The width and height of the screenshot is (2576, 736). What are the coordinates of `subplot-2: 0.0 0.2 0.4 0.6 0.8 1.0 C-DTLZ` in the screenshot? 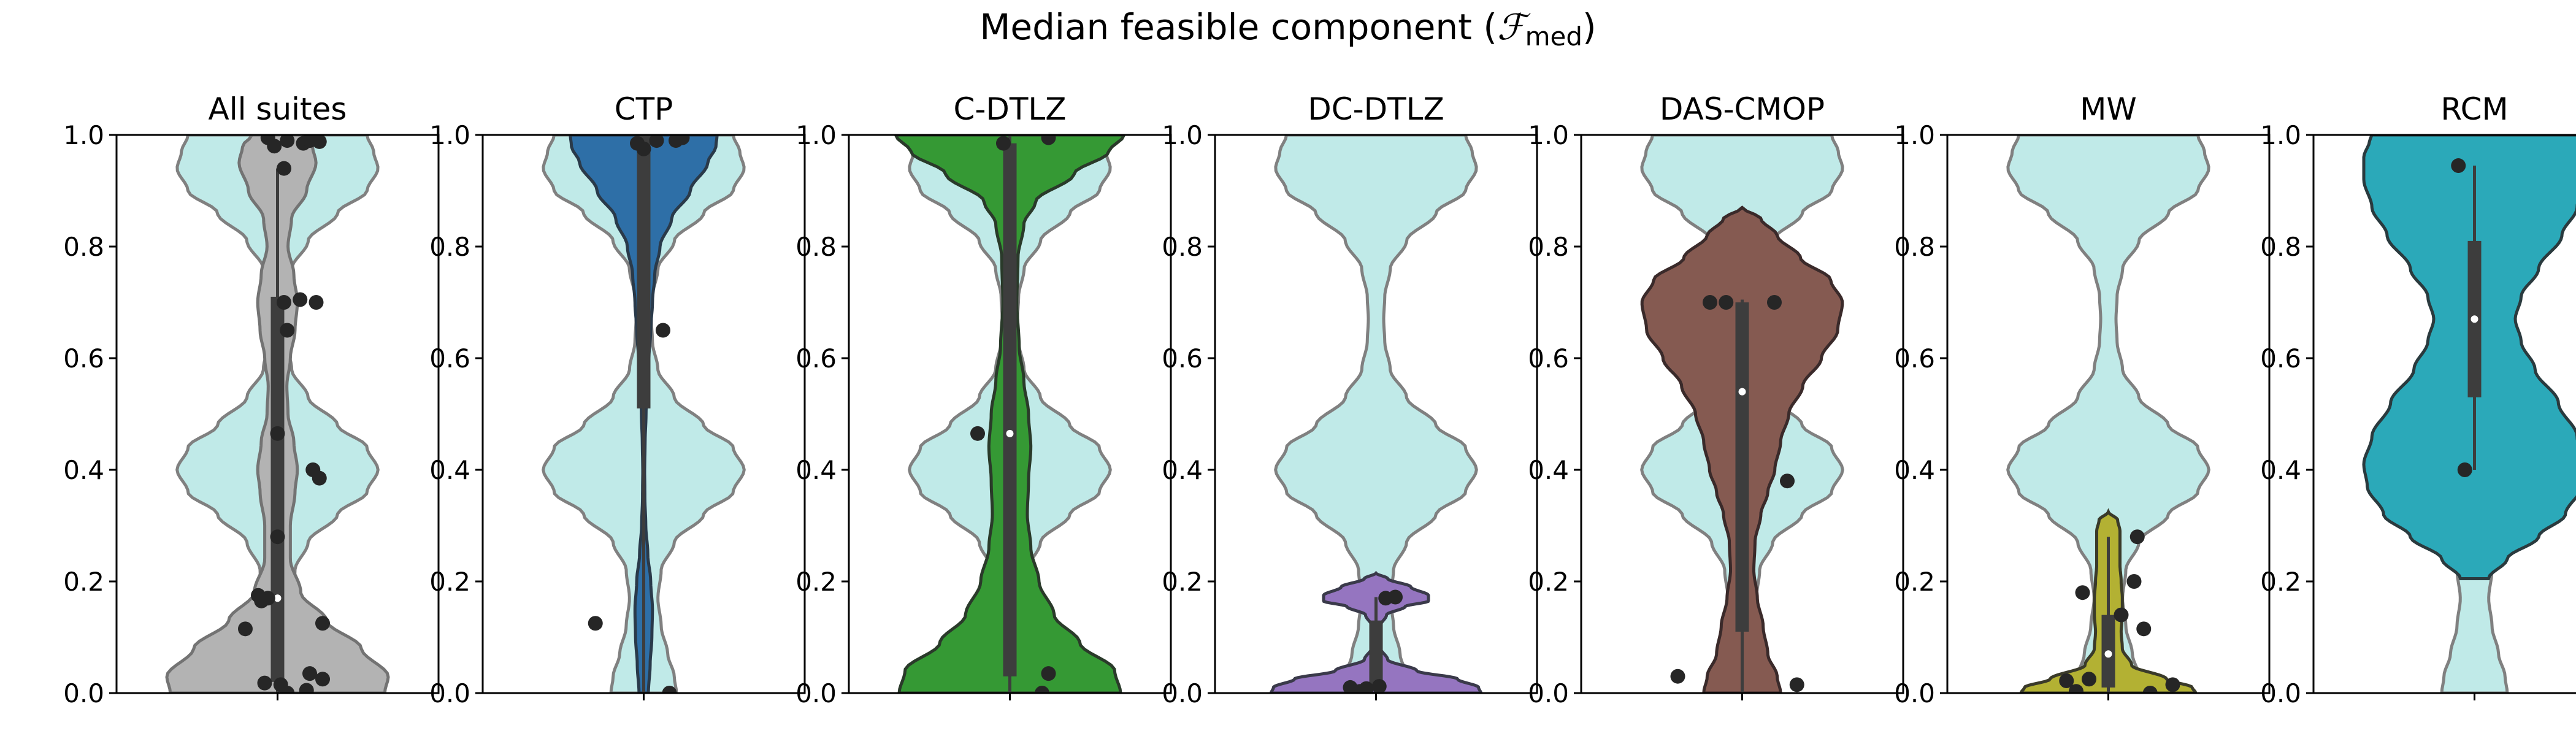 It's located at (983, 399).